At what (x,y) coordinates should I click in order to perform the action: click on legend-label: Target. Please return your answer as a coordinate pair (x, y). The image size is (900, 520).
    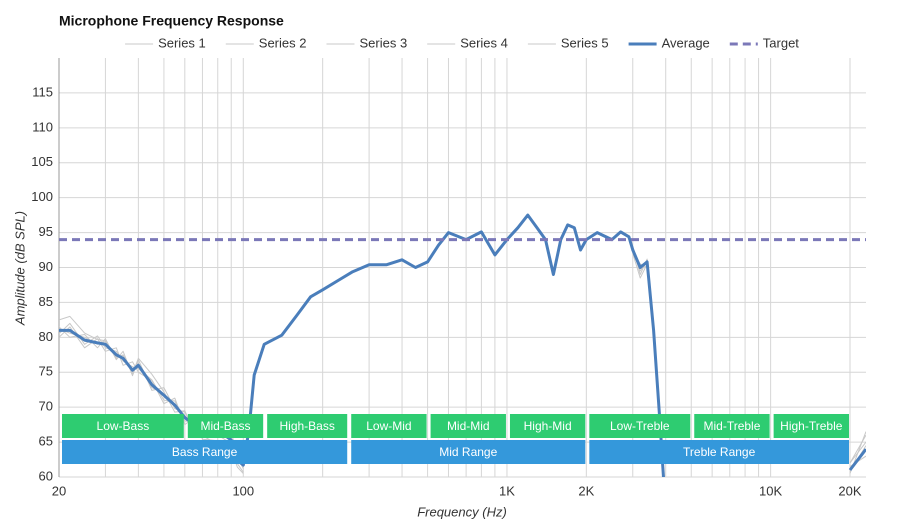
    Looking at the image, I should click on (781, 42).